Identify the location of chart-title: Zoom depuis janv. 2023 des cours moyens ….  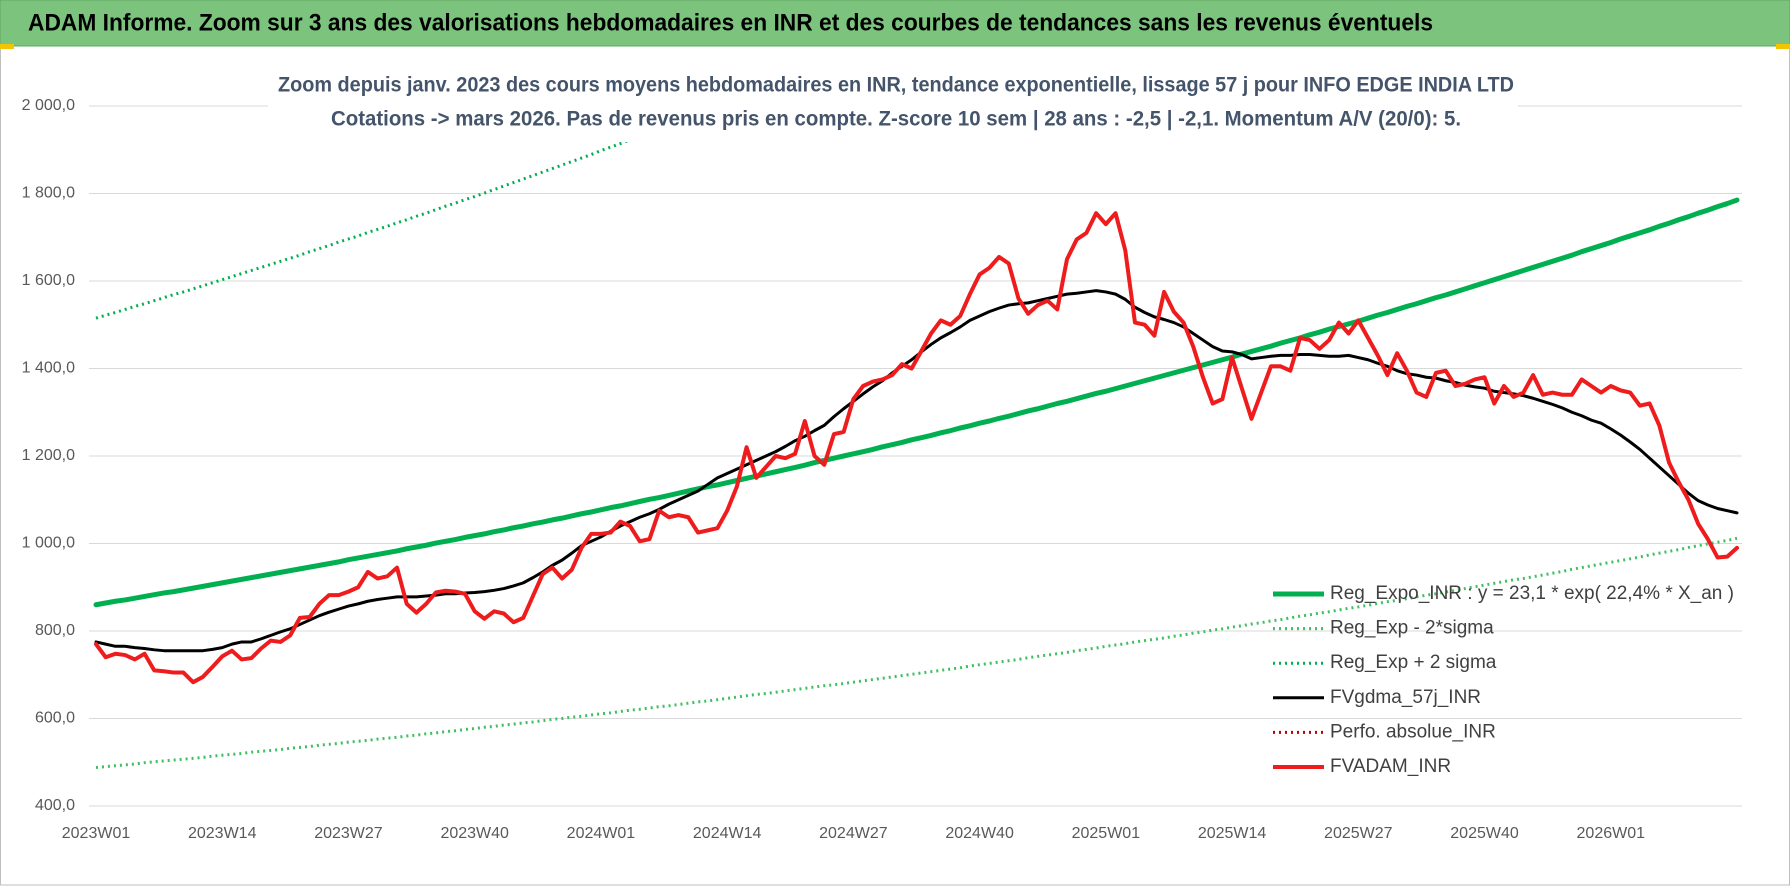
(896, 85).